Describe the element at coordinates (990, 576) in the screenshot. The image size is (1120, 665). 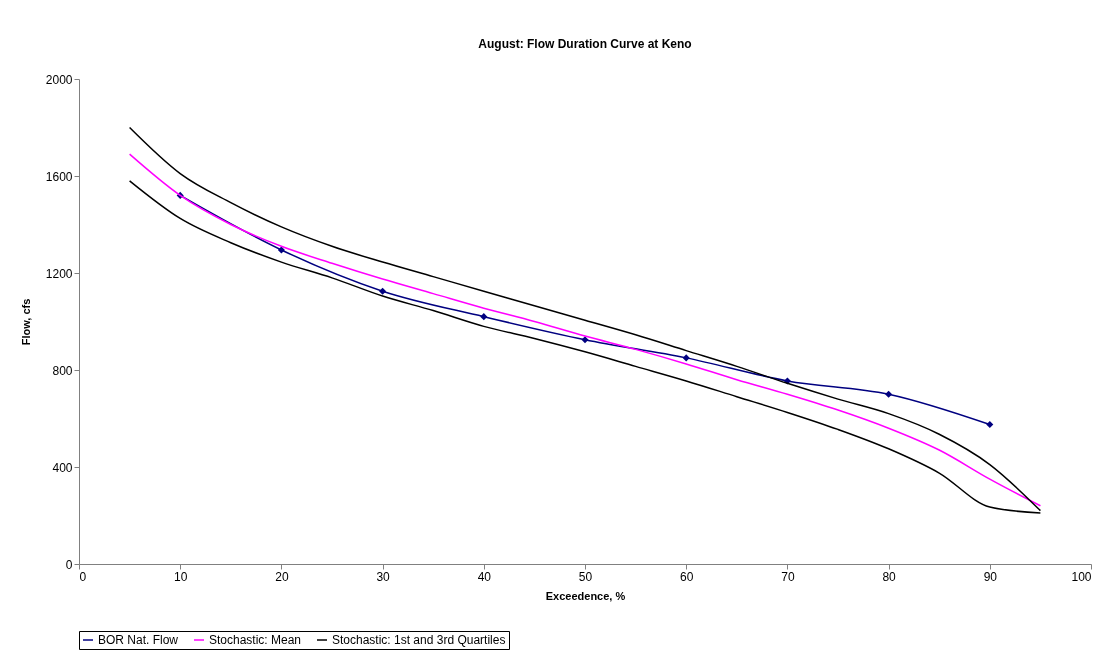
I see `x-tick-label: 90` at that location.